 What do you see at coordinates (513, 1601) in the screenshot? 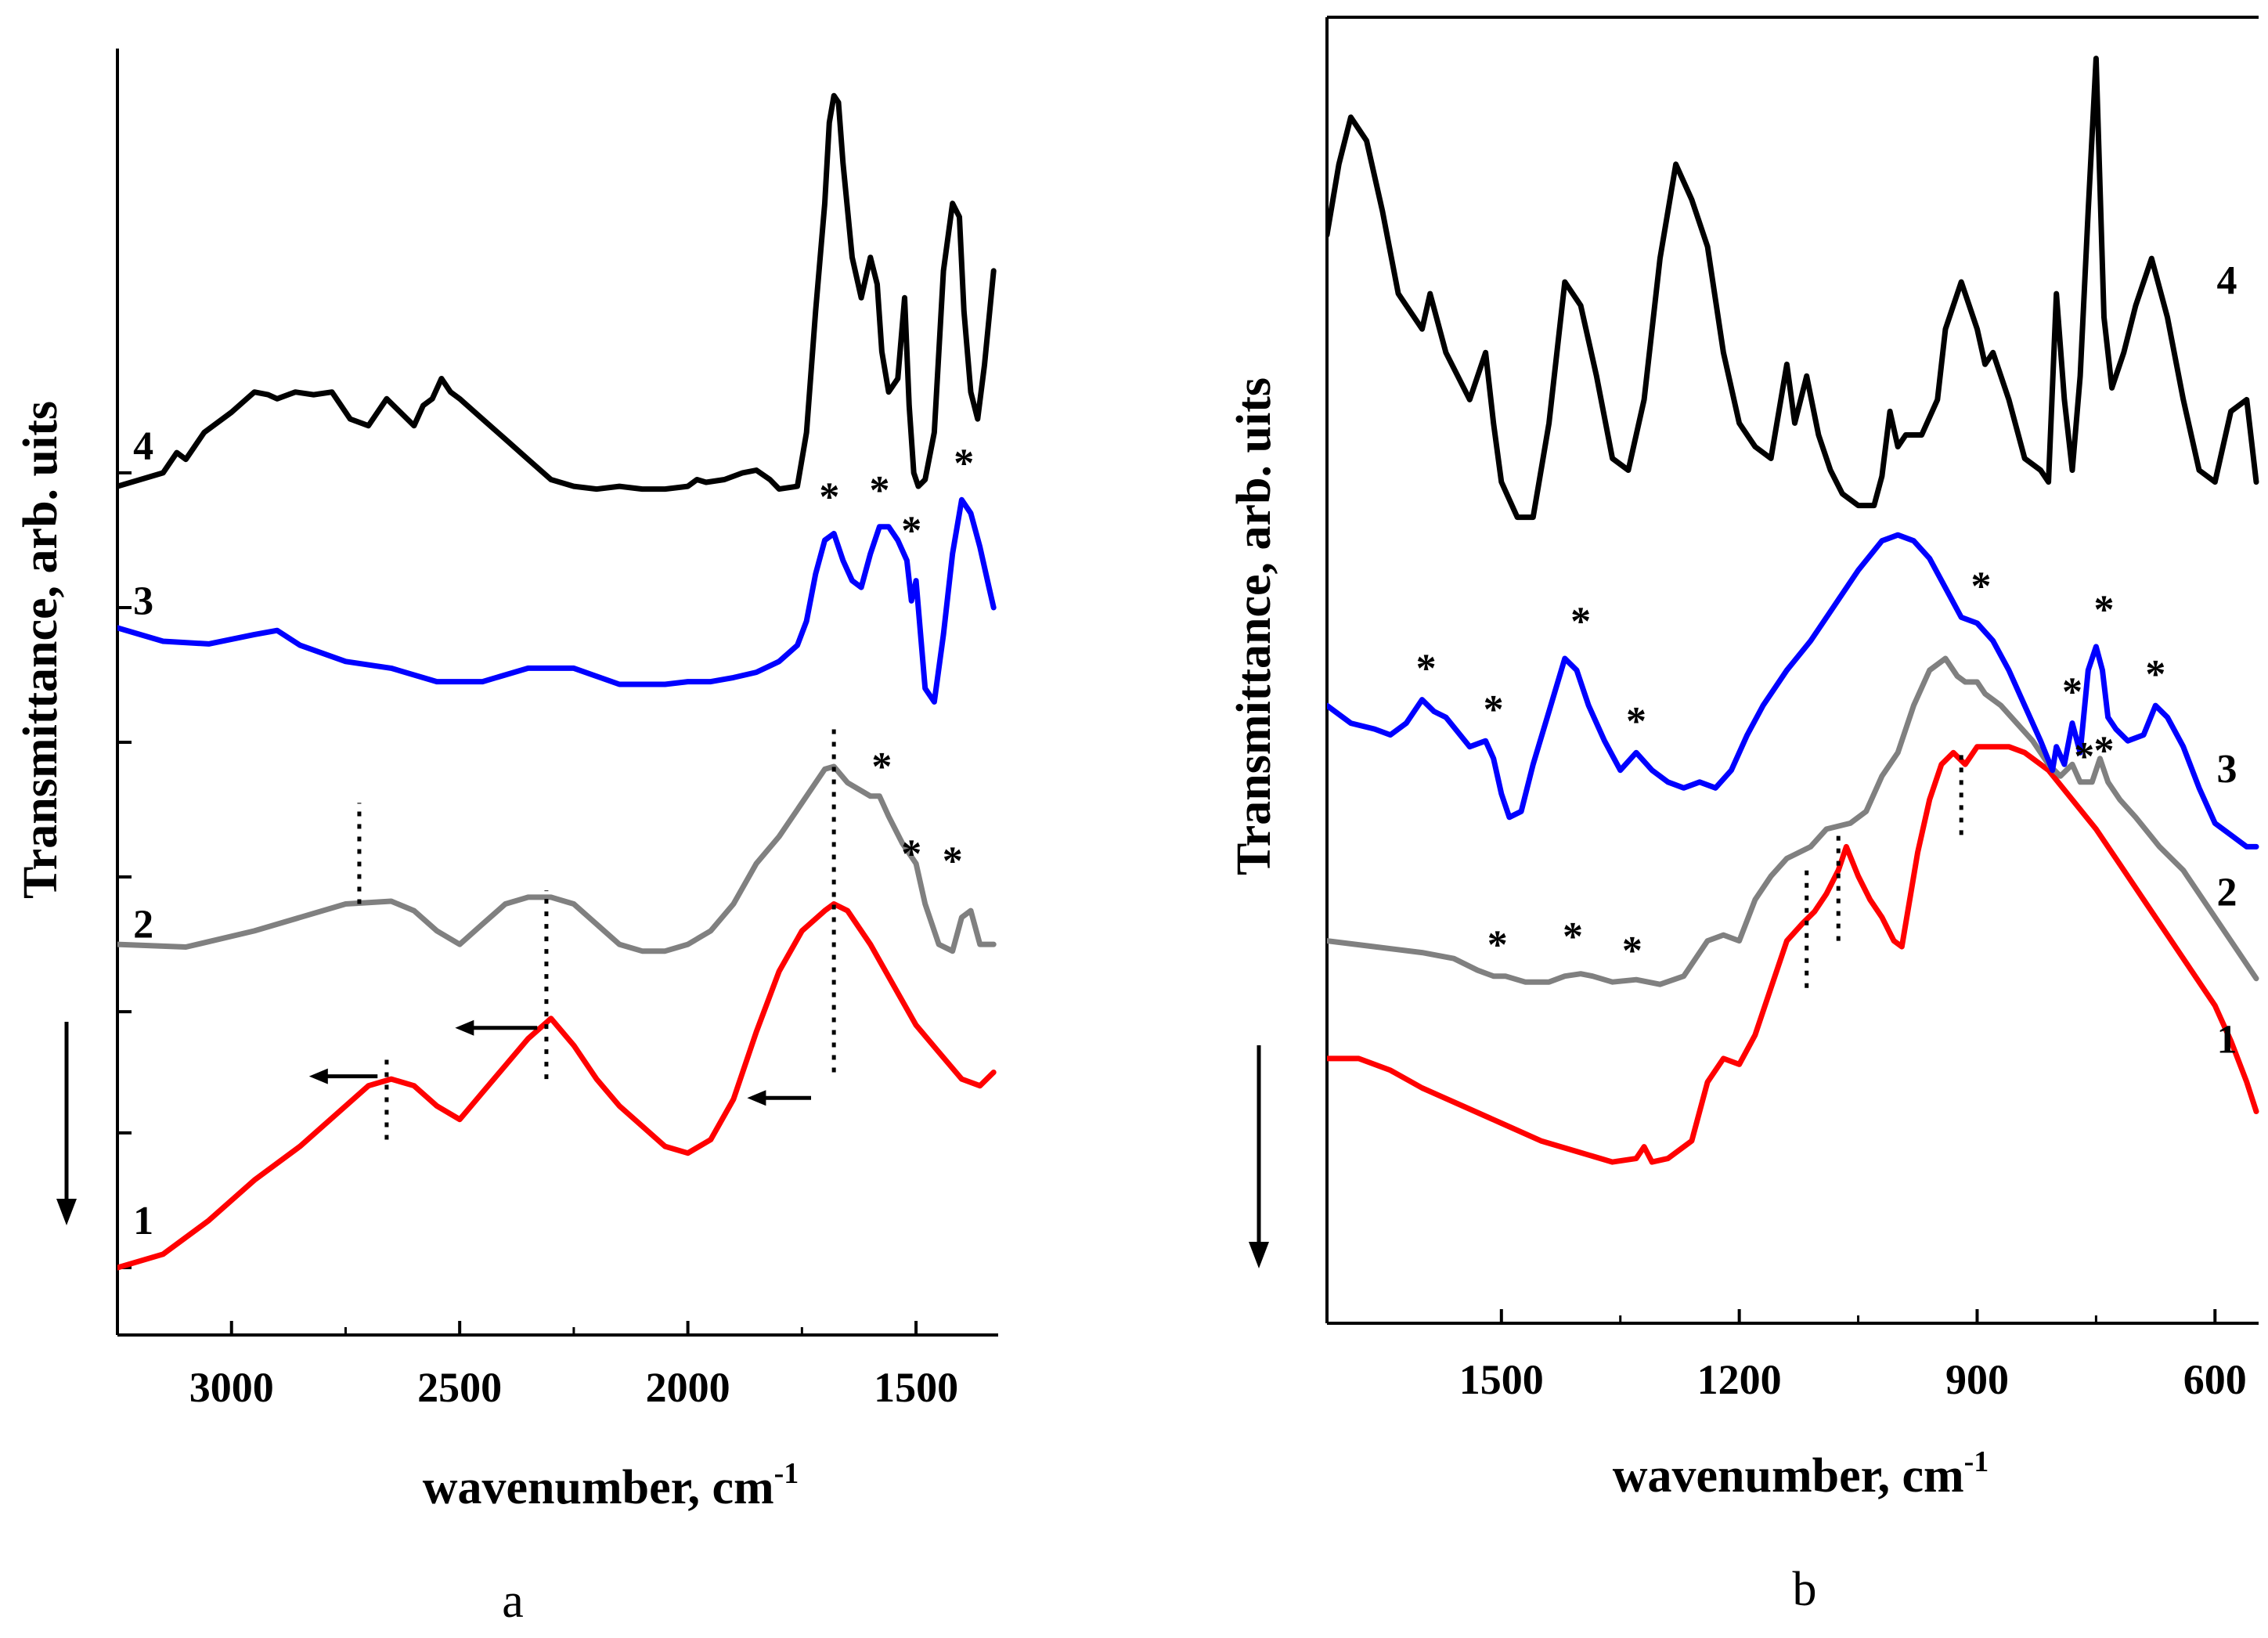
I see `panel-label-a: a` at bounding box center [513, 1601].